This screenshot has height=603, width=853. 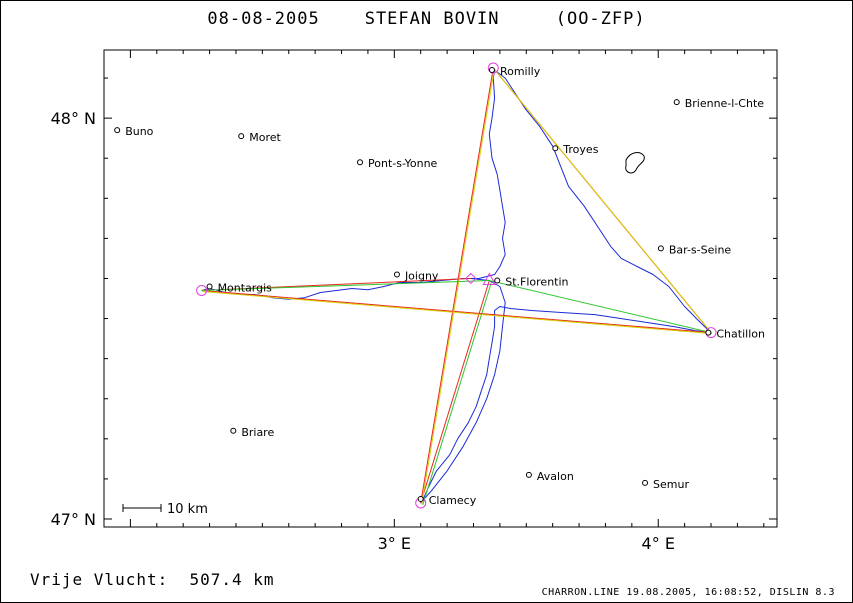 What do you see at coordinates (394, 543) in the screenshot?
I see `lon-label: 3° E` at bounding box center [394, 543].